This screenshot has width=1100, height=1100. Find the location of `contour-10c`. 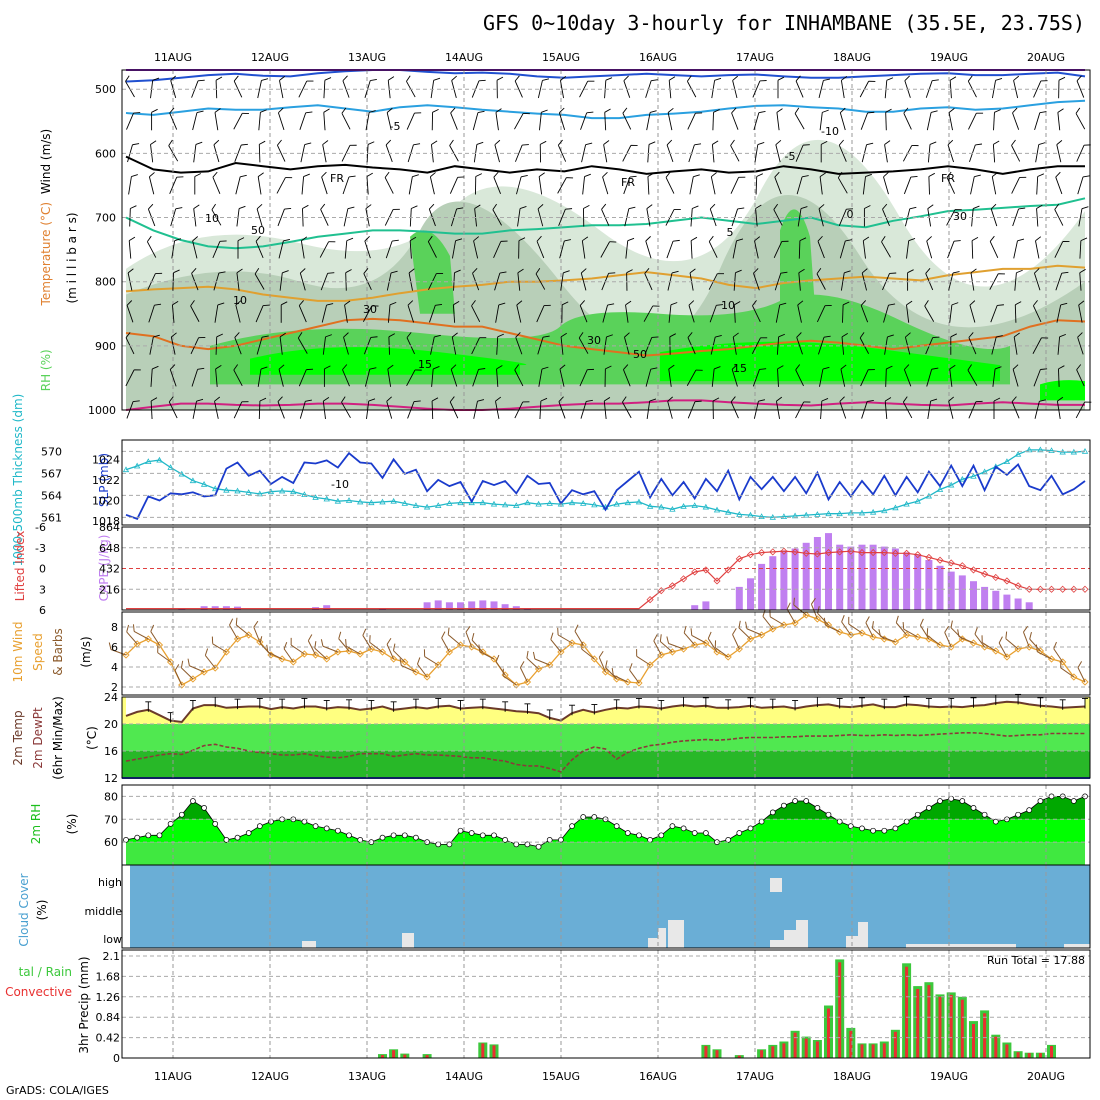

contour-10c is located at coordinates (605, 337).